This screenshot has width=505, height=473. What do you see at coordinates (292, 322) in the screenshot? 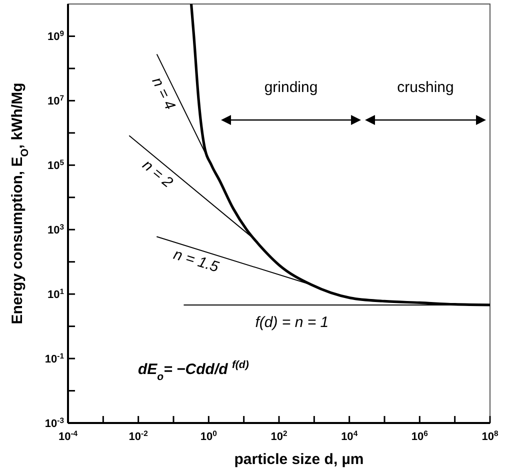
I see `series-label: f(d) = n = 1` at bounding box center [292, 322].